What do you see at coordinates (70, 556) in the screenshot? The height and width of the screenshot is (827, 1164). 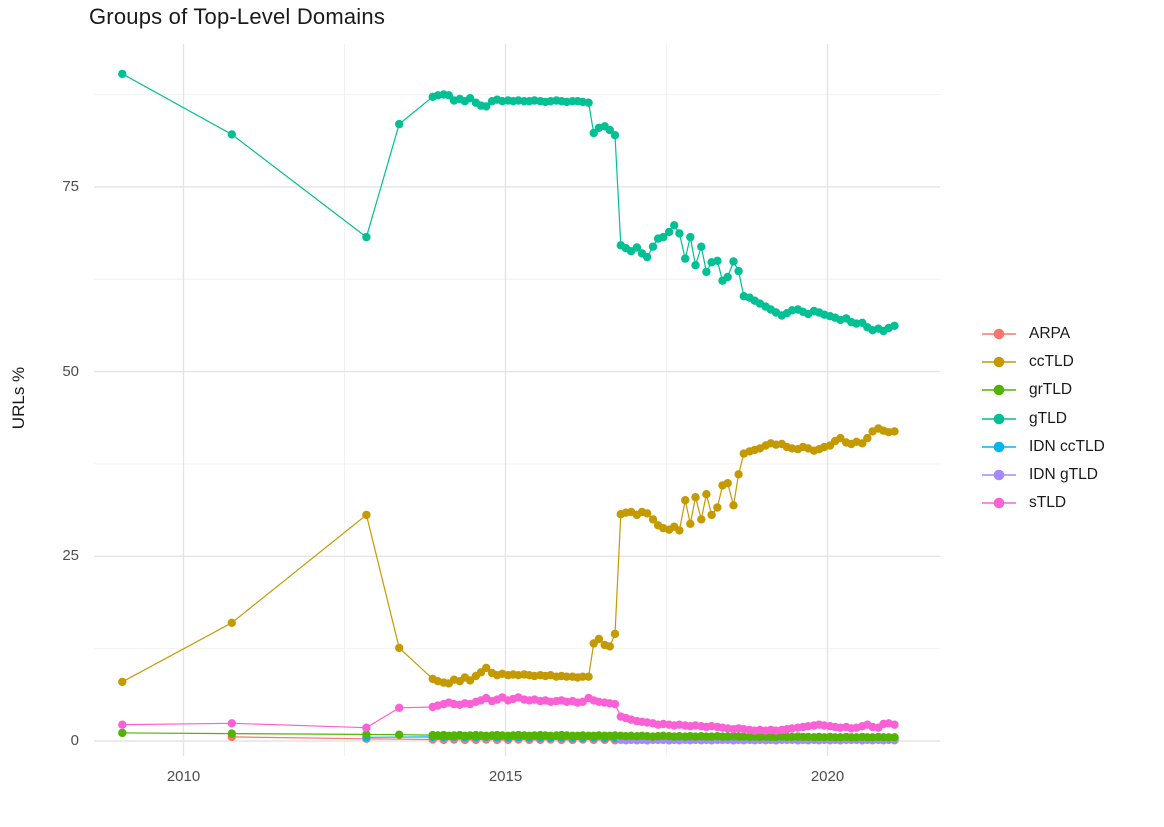 I see `y-tick-label: 25` at bounding box center [70, 556].